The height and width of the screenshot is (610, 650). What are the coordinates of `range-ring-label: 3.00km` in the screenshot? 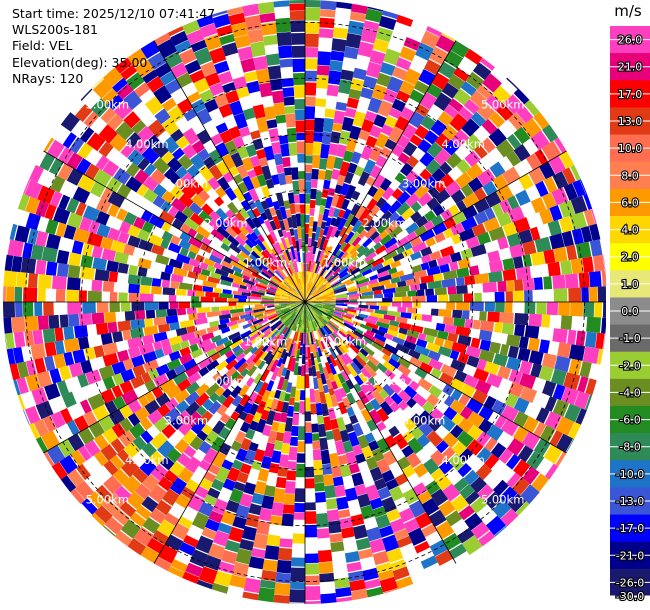 It's located at (186, 183).